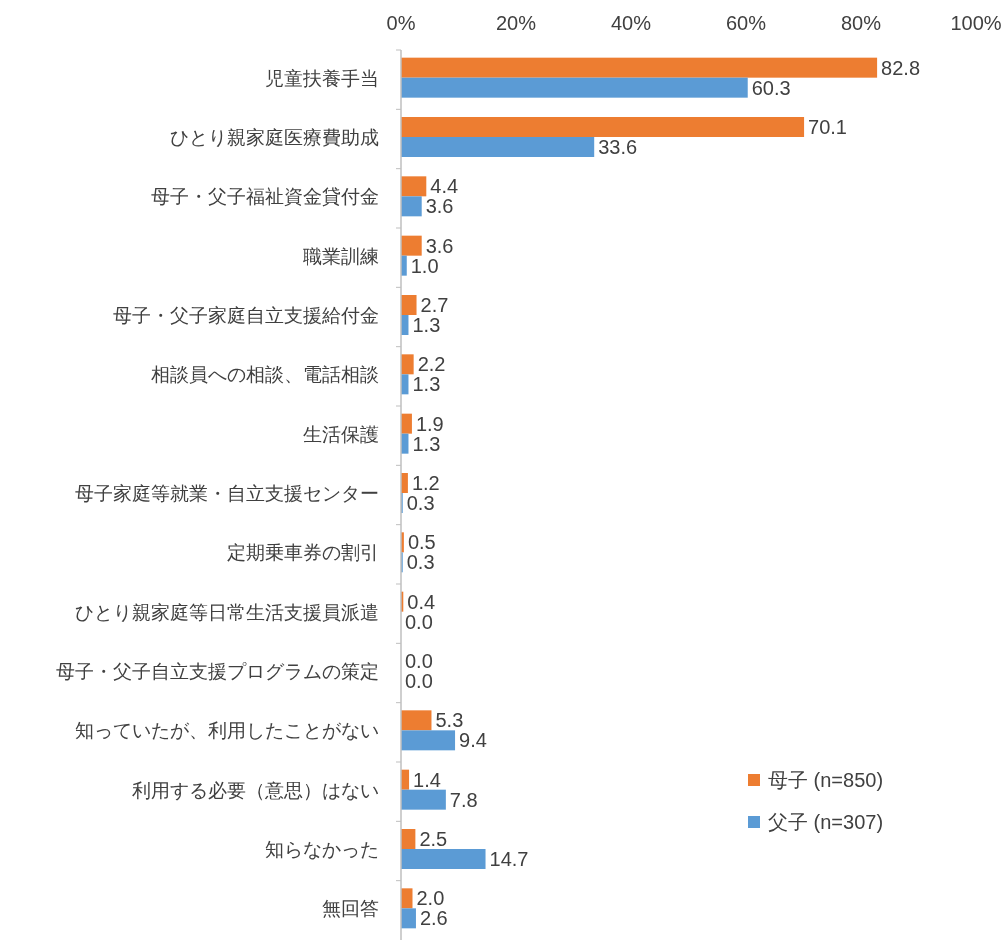 Image resolution: width=1008 pixels, height=949 pixels. What do you see at coordinates (433, 918) in the screenshot?
I see `data-label: 2.6` at bounding box center [433, 918].